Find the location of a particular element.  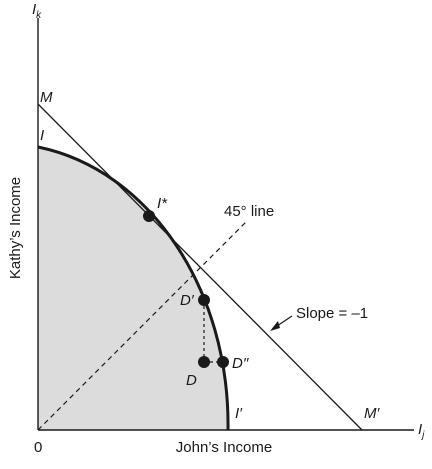

x-axis-title: John’s Income is located at coordinates (224, 447).